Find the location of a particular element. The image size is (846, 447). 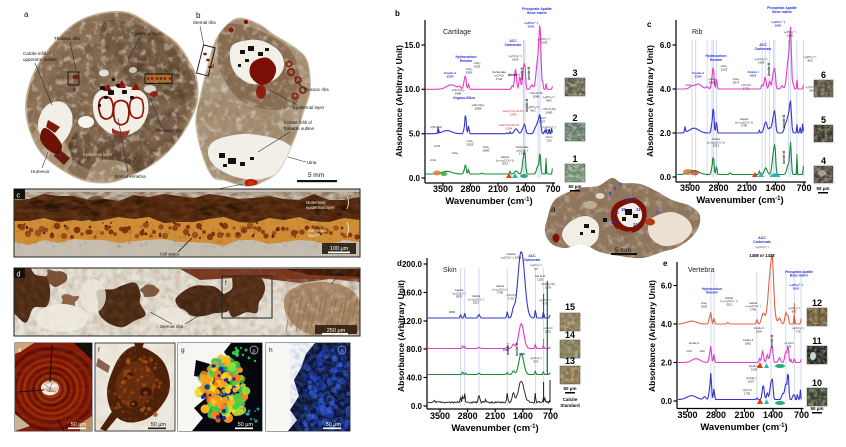

svg-text: 962 is located at coordinates (532, 111).